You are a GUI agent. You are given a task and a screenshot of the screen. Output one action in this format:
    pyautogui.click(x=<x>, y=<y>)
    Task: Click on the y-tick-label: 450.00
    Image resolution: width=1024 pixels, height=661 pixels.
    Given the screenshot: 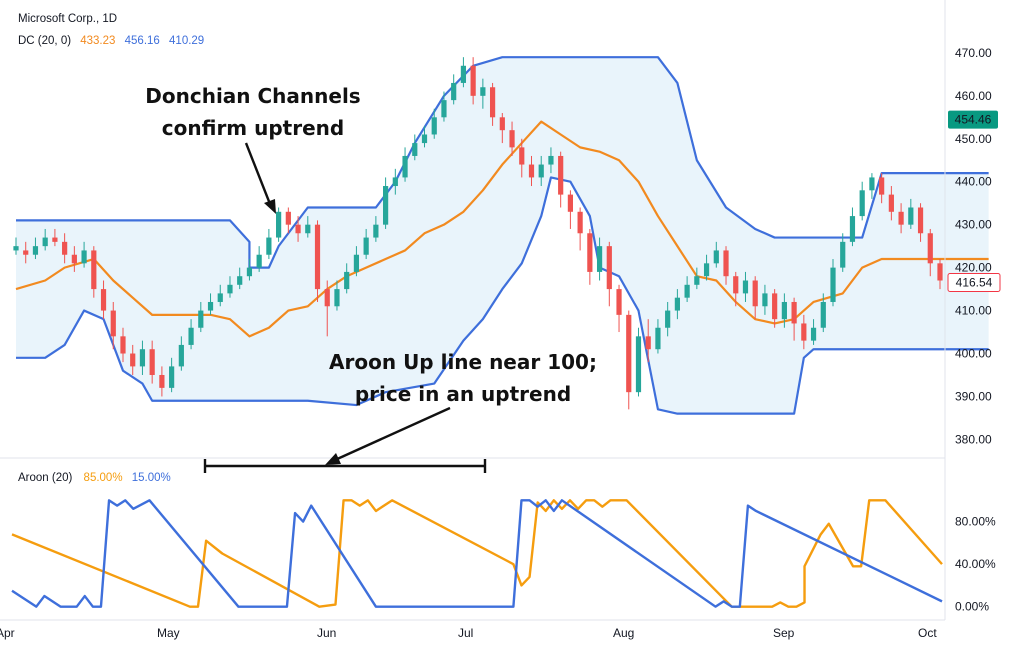 What is the action you would take?
    pyautogui.click(x=973, y=139)
    